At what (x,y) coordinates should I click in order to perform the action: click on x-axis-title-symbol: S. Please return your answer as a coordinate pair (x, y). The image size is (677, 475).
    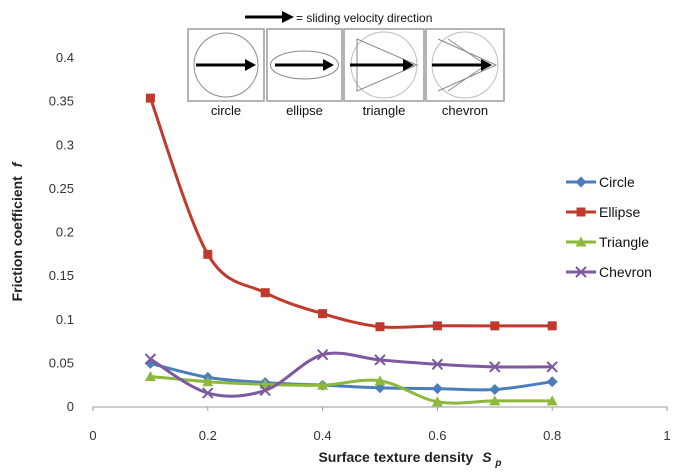
    Looking at the image, I should click on (487, 457).